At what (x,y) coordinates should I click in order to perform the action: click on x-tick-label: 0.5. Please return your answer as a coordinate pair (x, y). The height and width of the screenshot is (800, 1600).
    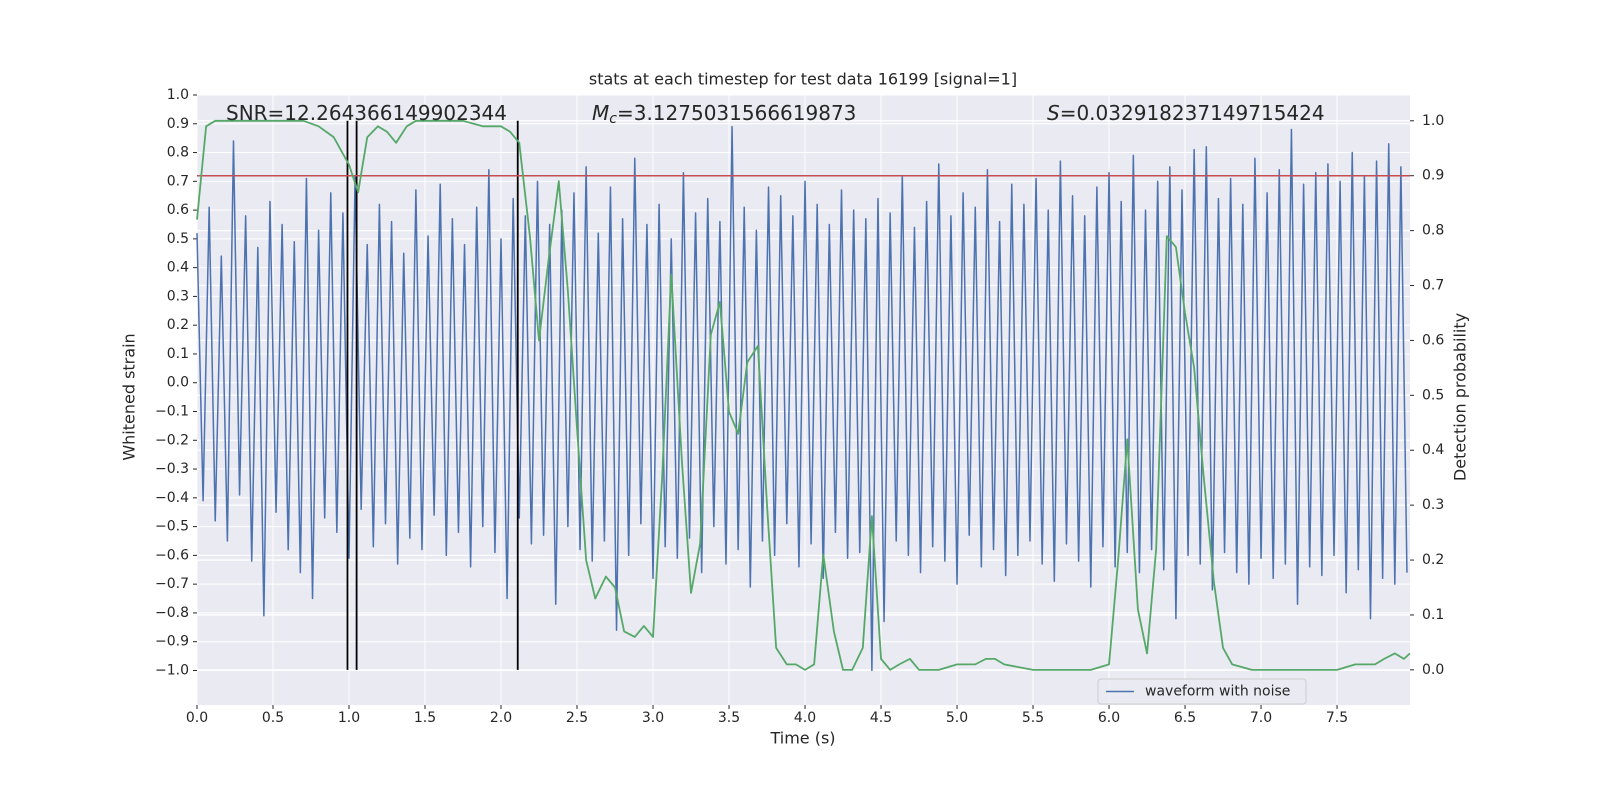
    Looking at the image, I should click on (273, 718).